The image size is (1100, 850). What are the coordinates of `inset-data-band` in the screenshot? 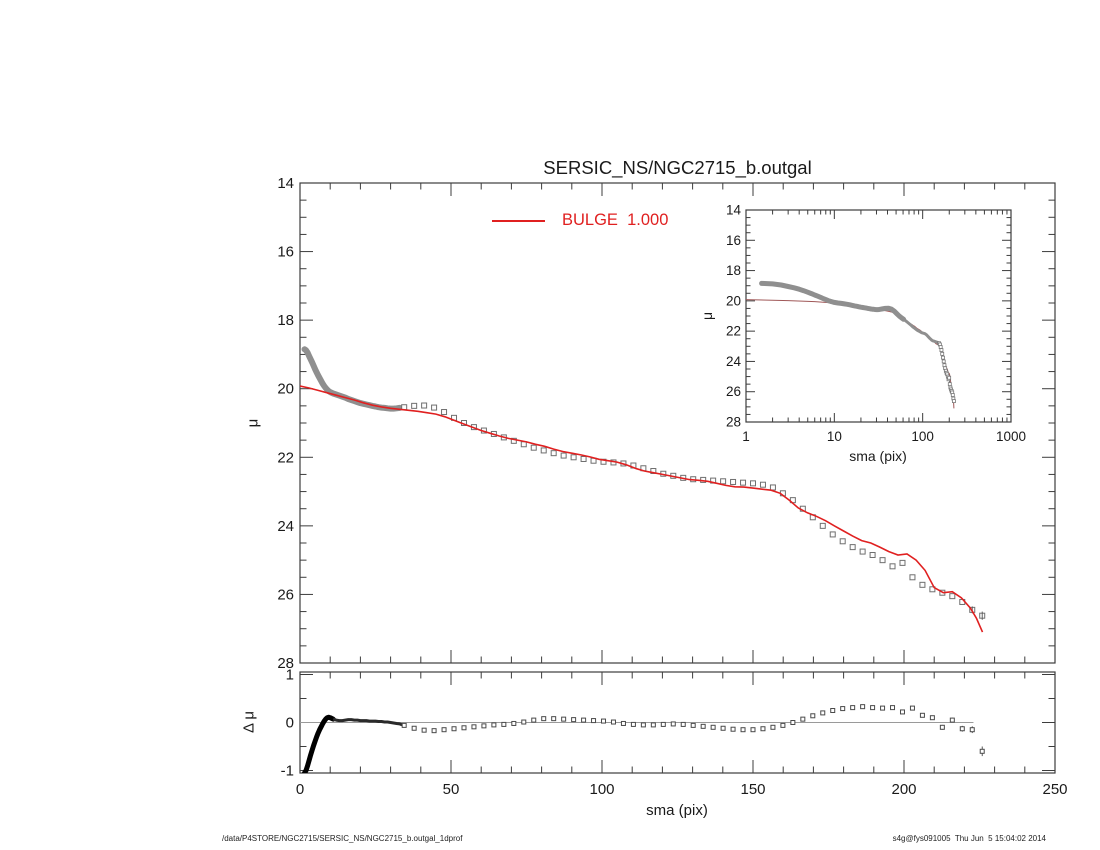 It's located at (833, 301).